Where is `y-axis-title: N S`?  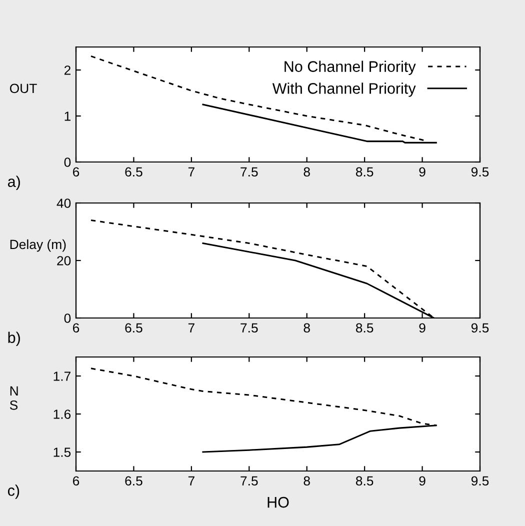
y-axis-title: N S is located at coordinates (14, 398).